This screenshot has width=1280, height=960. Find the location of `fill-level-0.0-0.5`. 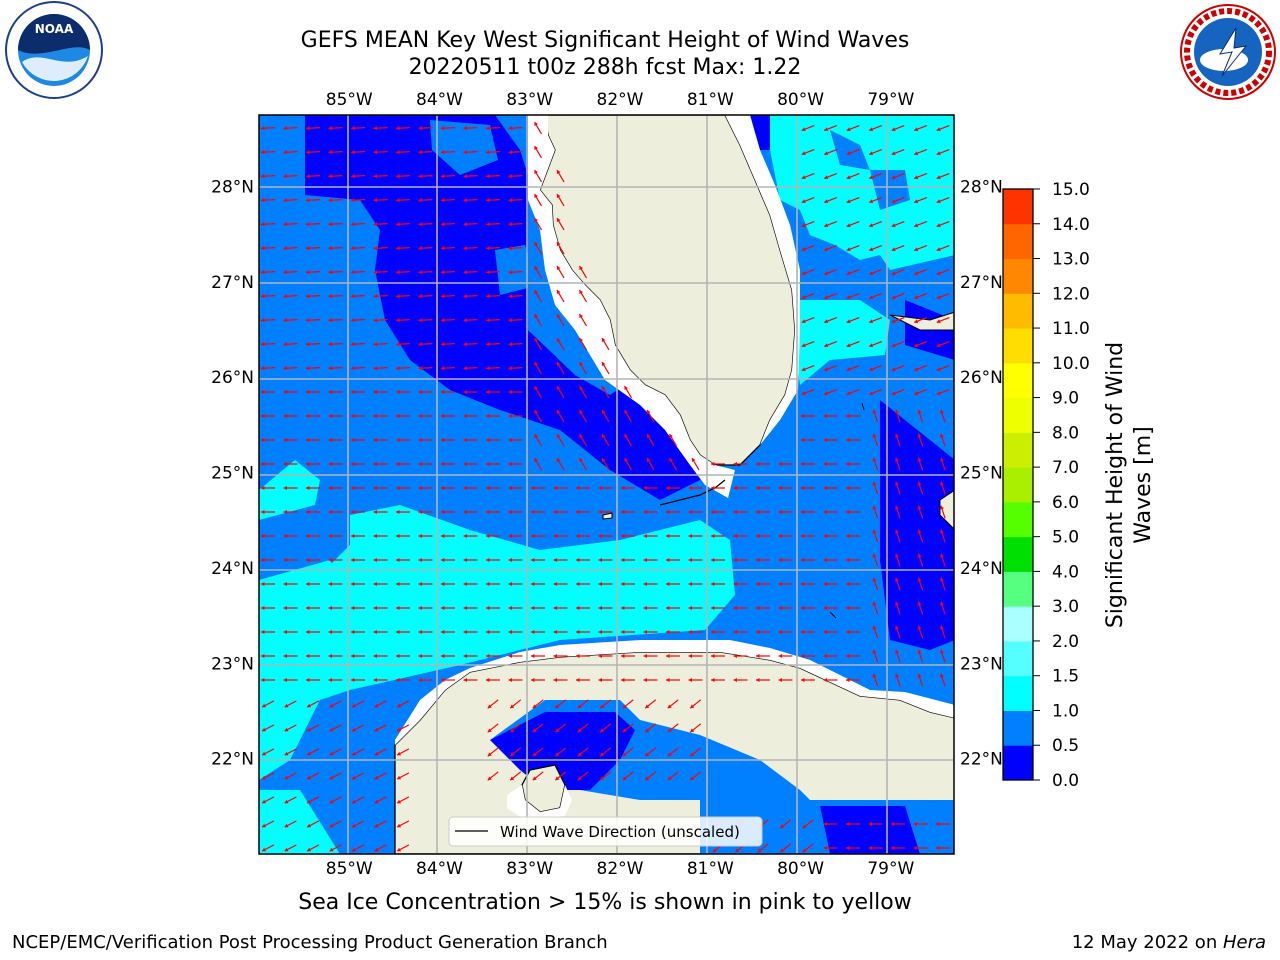

fill-level-0.0-0.5 is located at coordinates (505, 307).